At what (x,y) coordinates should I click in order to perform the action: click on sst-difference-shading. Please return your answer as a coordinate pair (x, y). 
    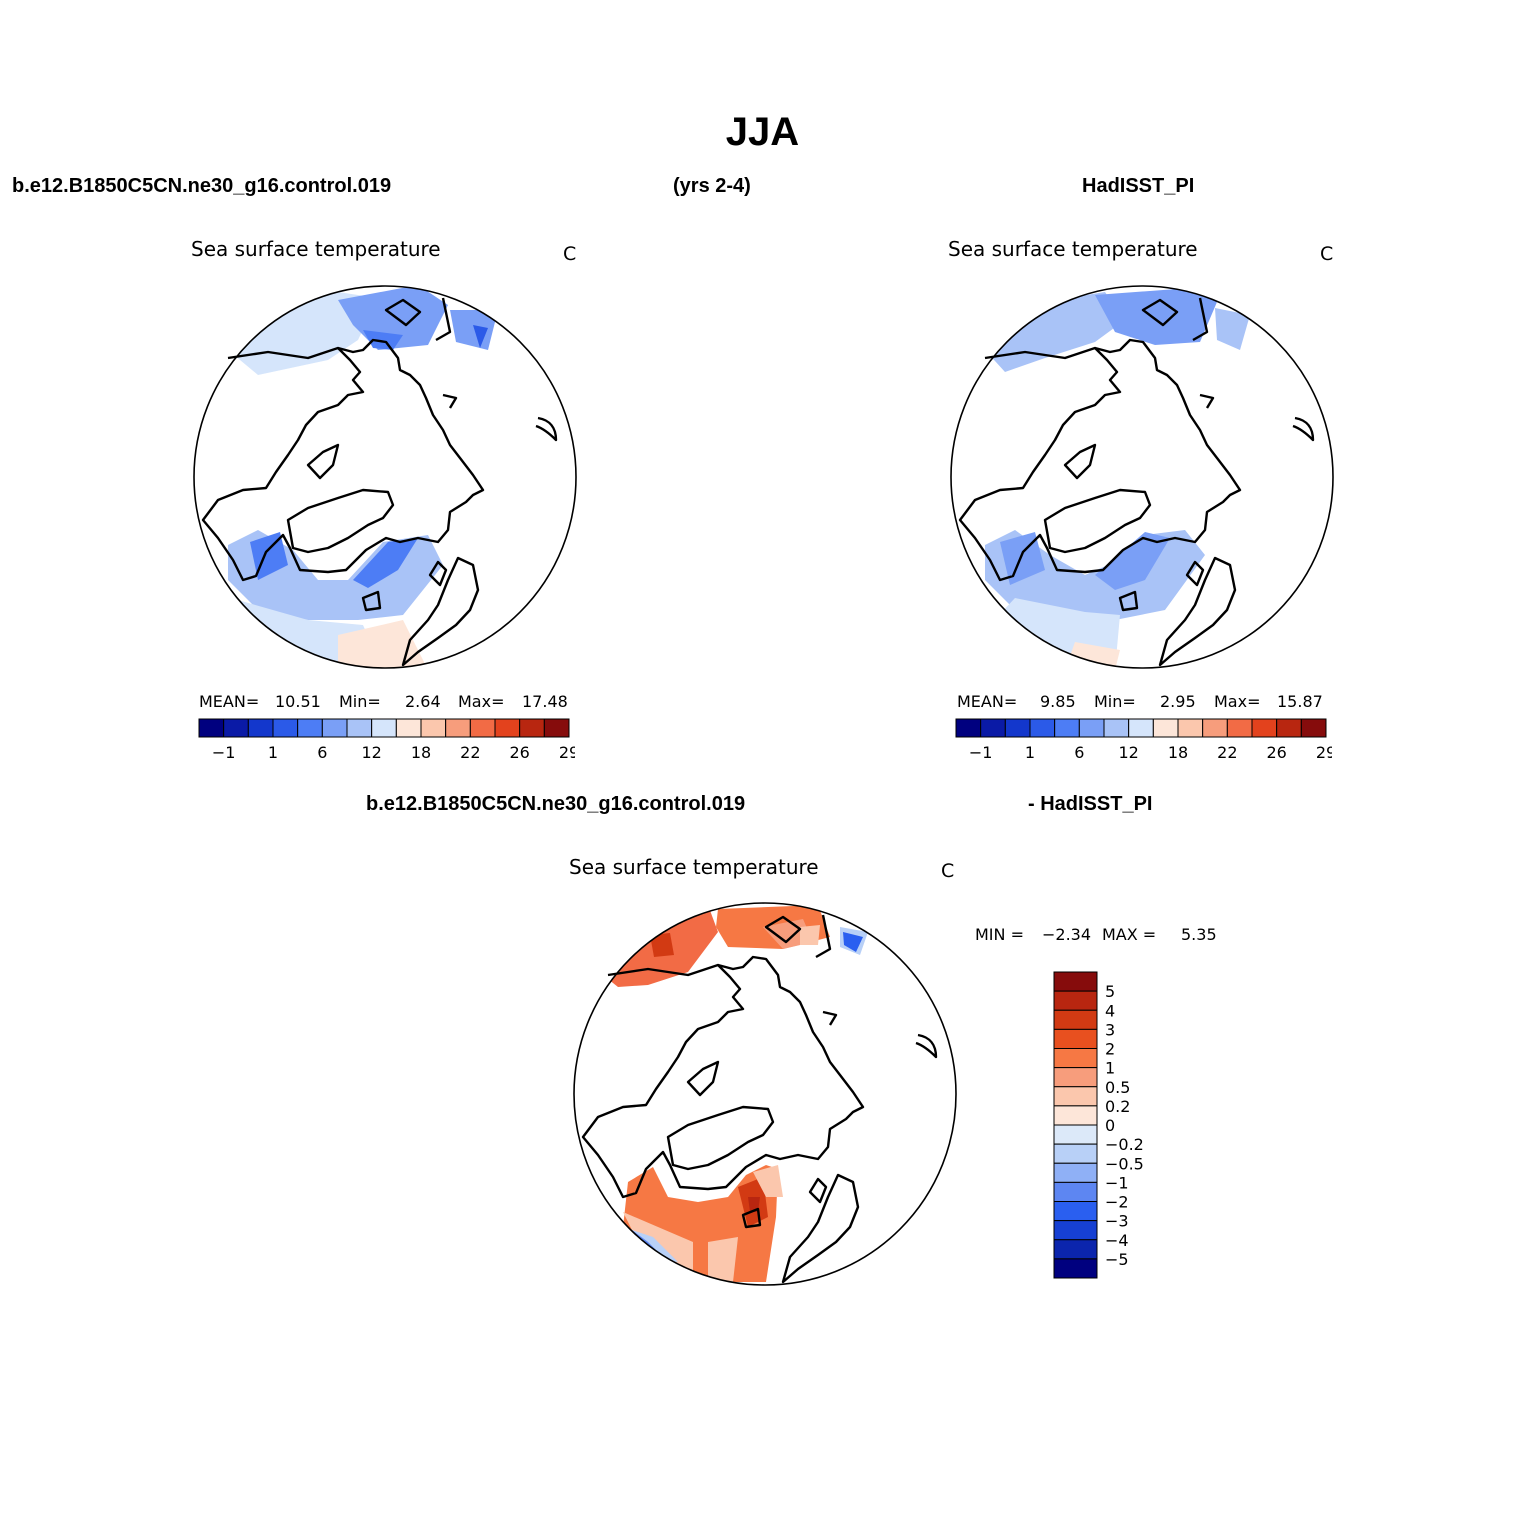
    Looking at the image, I should click on (735, 1093).